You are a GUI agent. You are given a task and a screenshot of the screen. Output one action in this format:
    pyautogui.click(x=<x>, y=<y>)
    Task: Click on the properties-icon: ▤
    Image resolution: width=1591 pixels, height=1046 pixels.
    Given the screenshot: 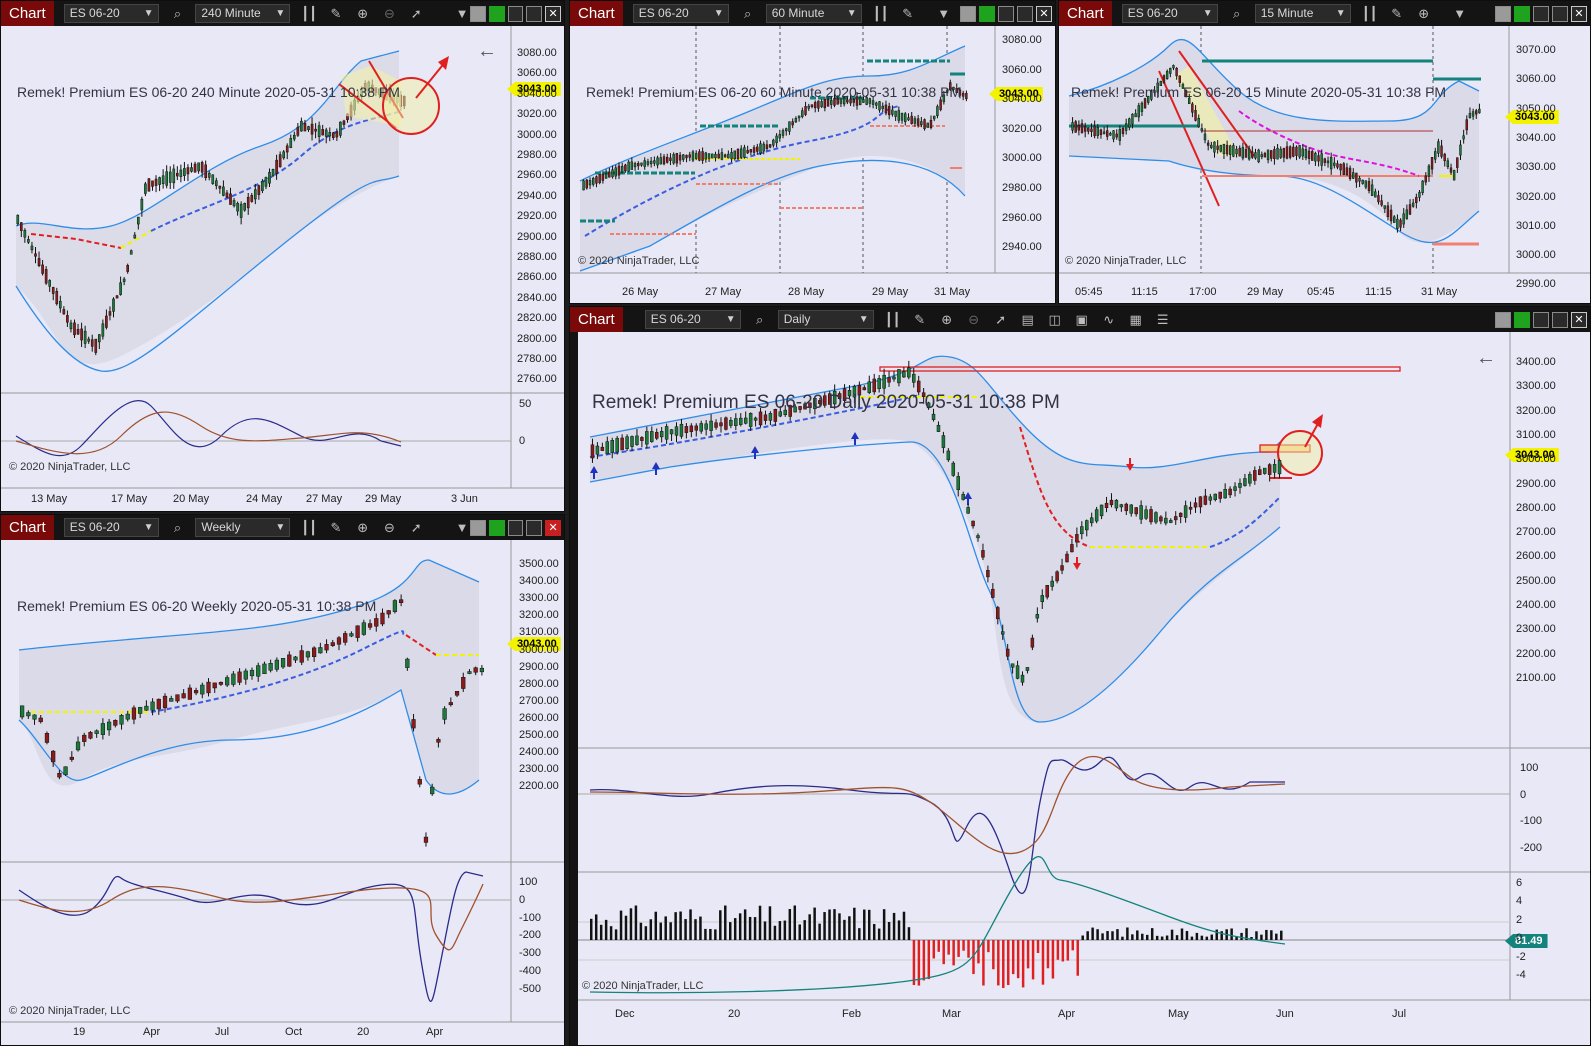 What is the action you would take?
    pyautogui.click(x=1027, y=319)
    